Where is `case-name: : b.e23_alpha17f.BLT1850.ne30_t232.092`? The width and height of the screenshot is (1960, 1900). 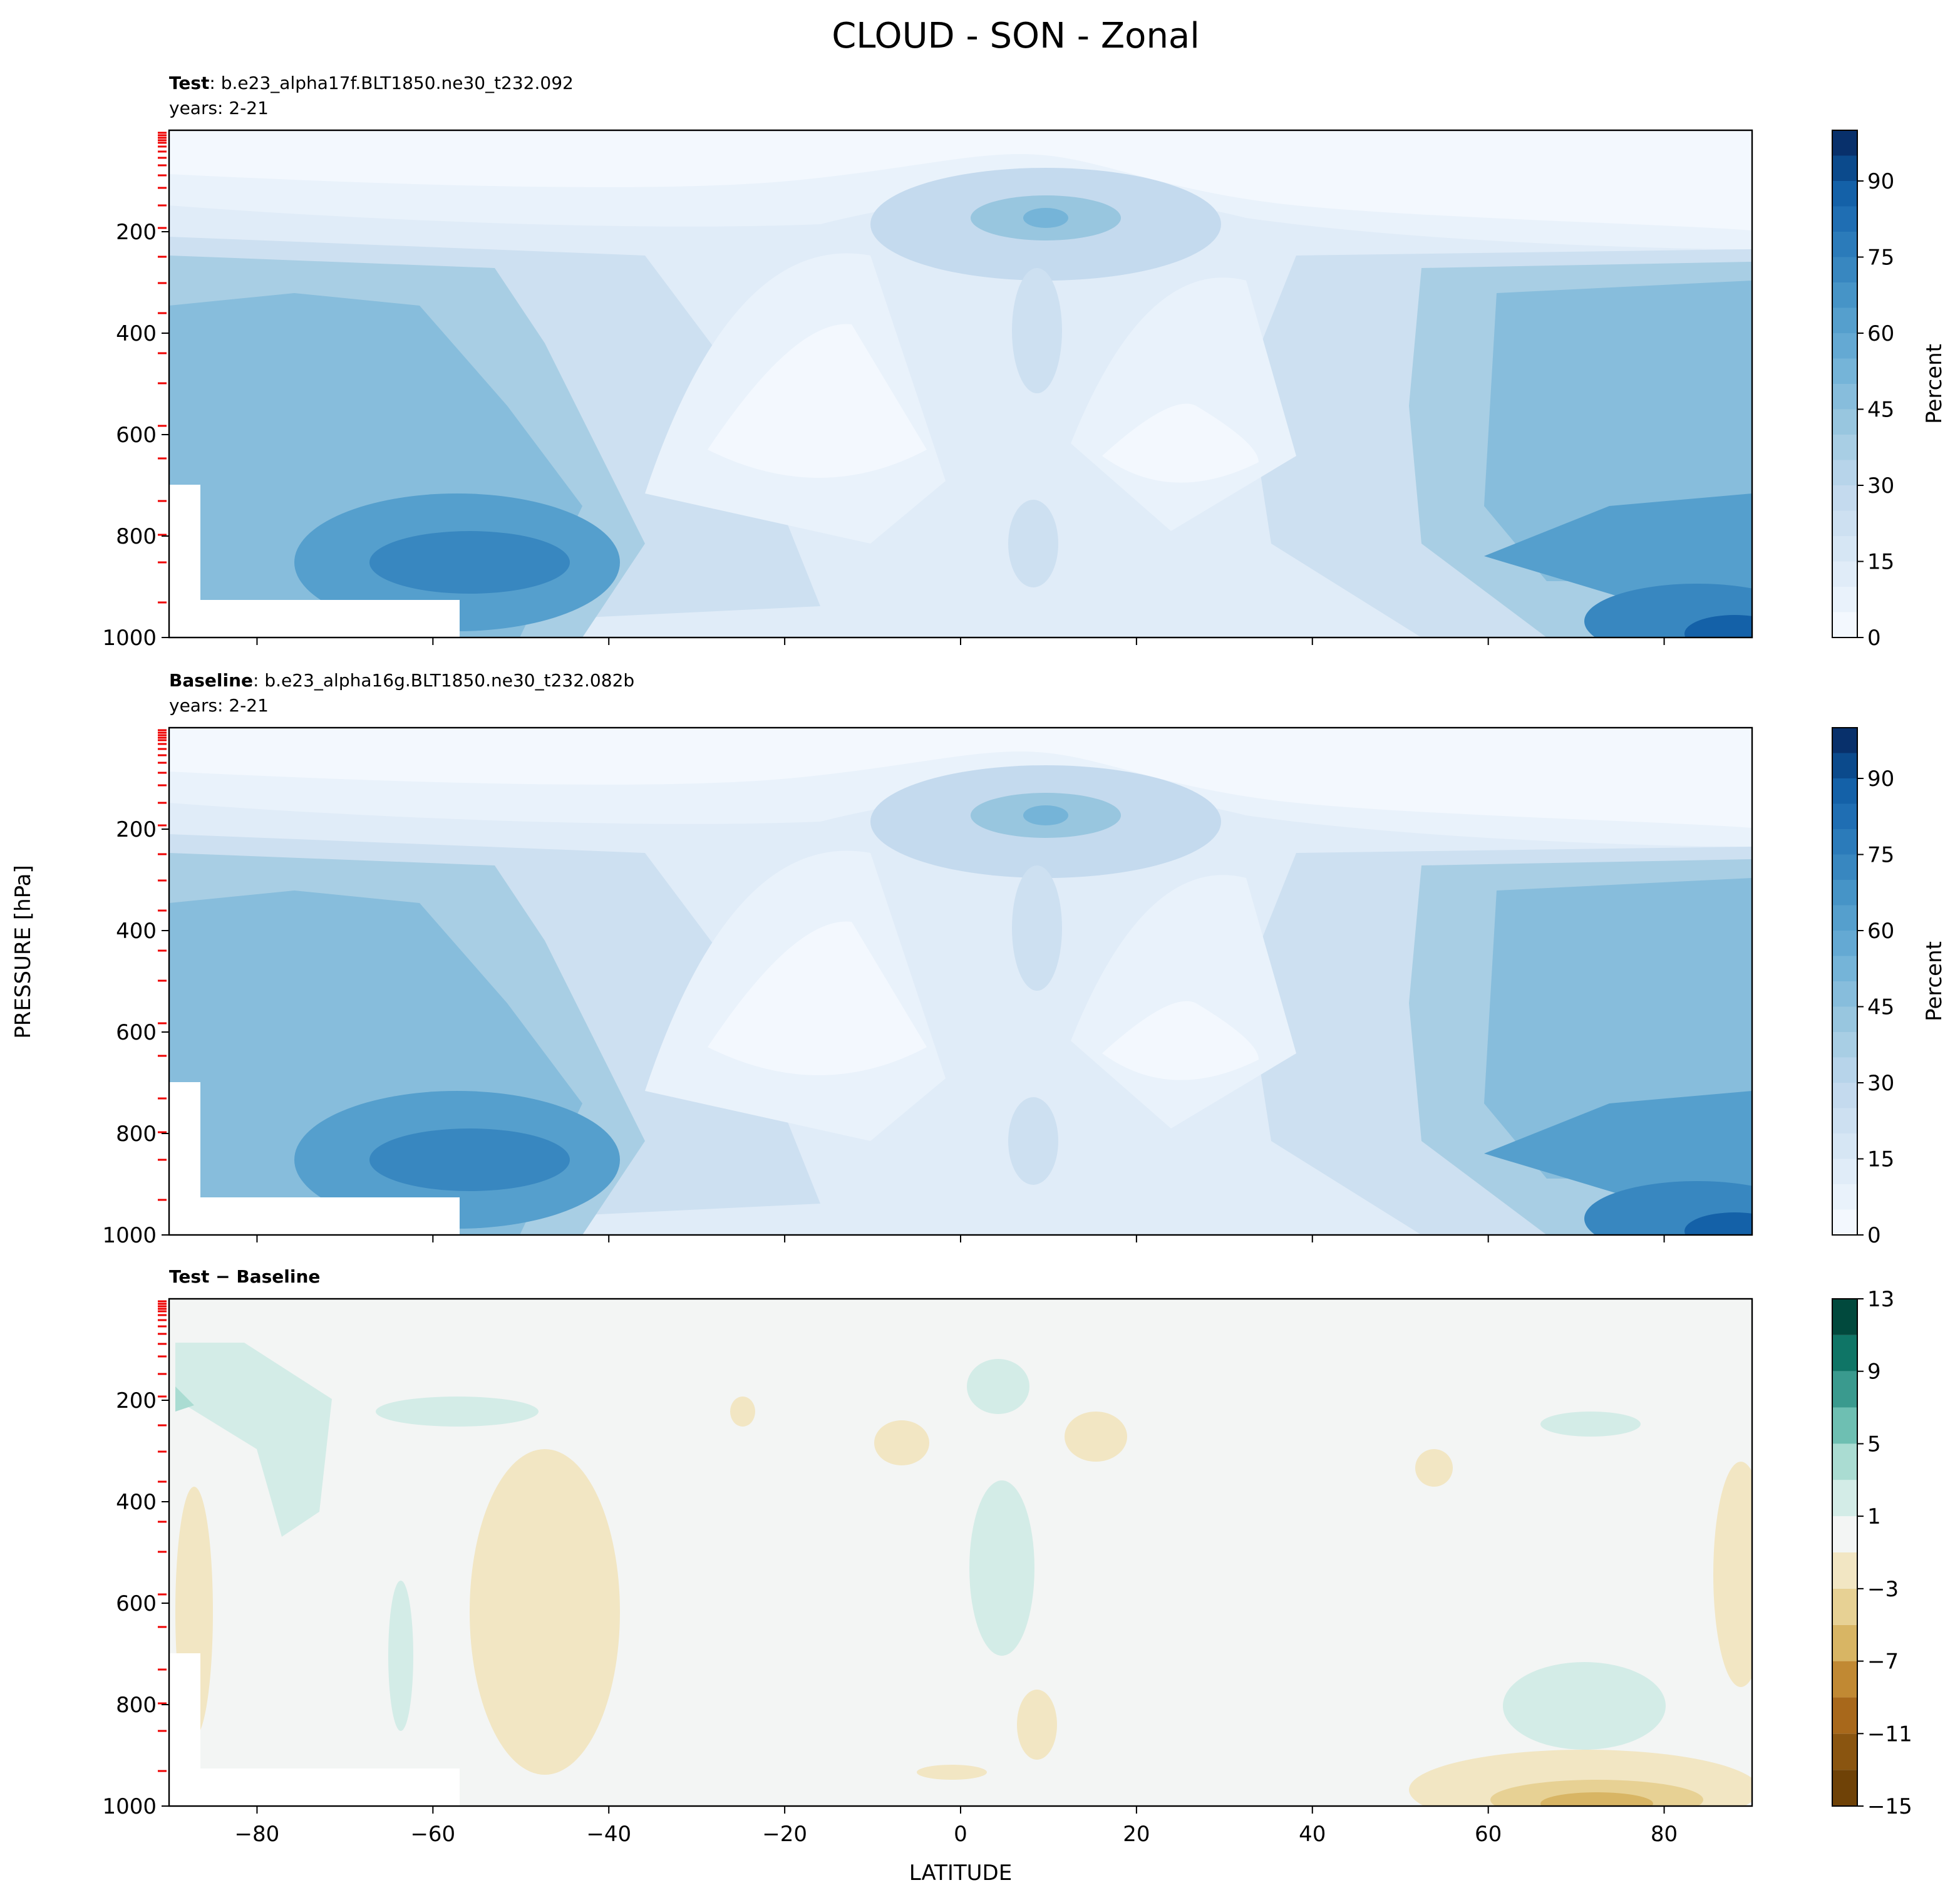 case-name: : b.e23_alpha17f.BLT1850.ne30_t232.092 is located at coordinates (391, 83).